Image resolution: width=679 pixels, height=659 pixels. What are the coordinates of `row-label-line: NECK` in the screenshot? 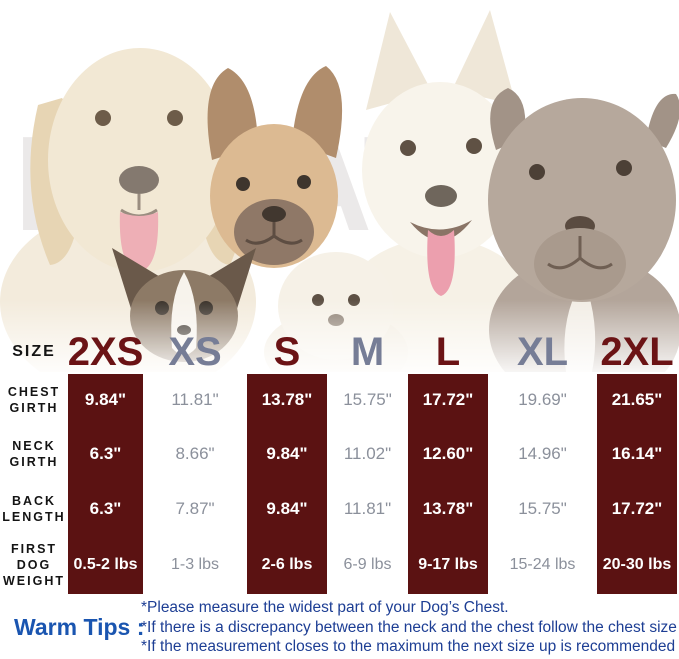 It's located at (34, 445).